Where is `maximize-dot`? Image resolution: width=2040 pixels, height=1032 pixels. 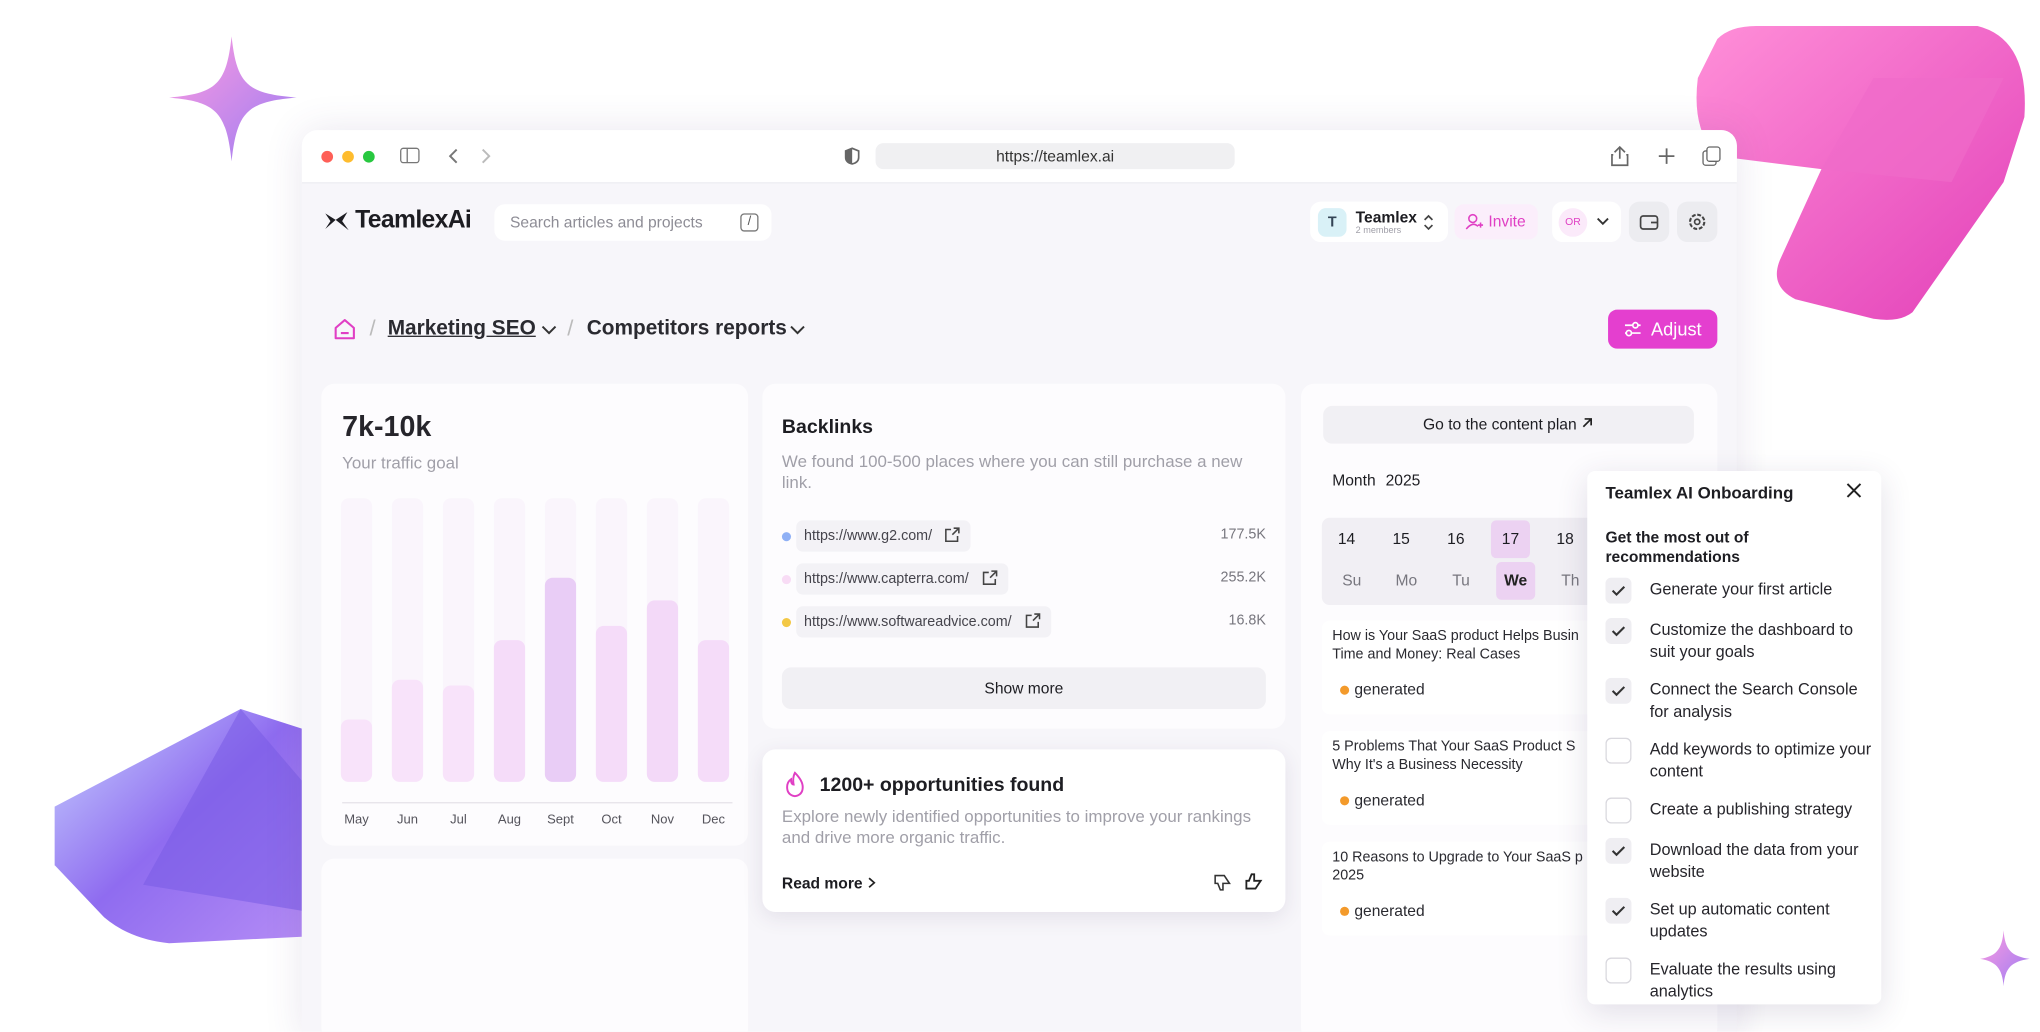 maximize-dot is located at coordinates (368, 156).